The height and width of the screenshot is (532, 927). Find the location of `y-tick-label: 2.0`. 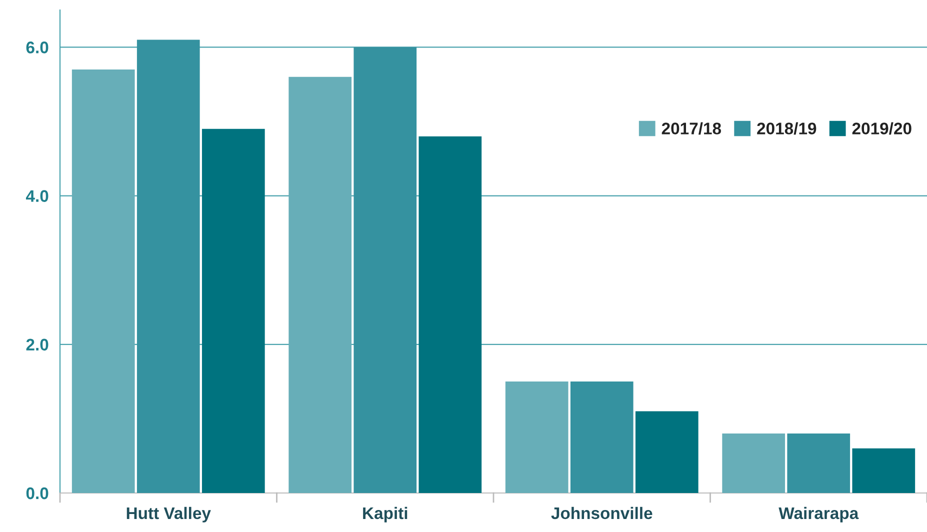

y-tick-label: 2.0 is located at coordinates (37, 344).